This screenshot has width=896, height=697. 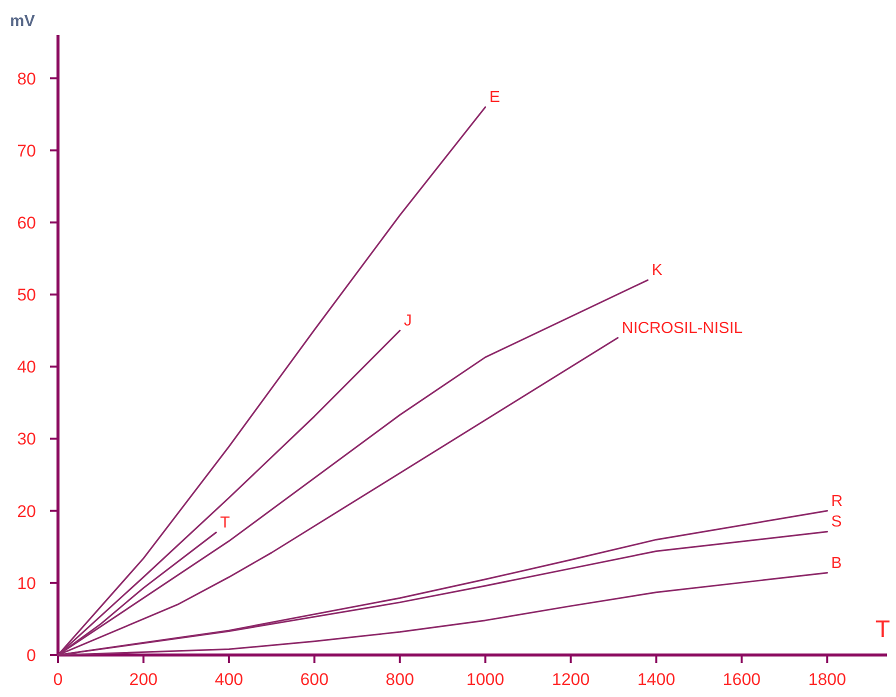 What do you see at coordinates (882, 629) in the screenshot?
I see `x-axis-title: T` at bounding box center [882, 629].